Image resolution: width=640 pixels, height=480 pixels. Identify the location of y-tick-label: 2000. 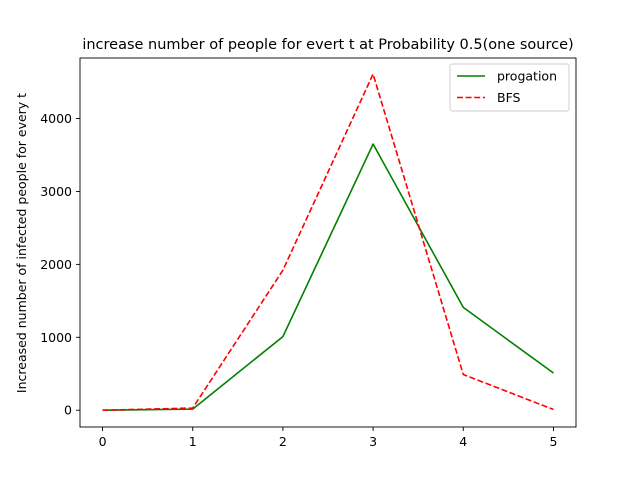
(56, 264).